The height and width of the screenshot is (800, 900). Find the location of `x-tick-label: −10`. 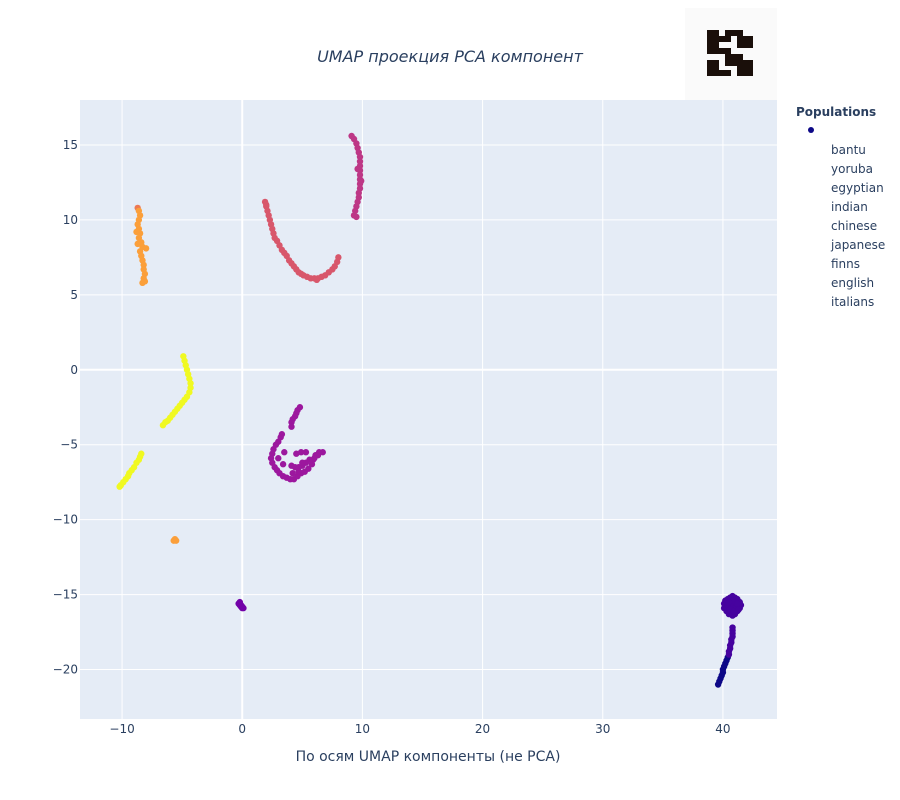

x-tick-label: −10 is located at coordinates (121, 729).